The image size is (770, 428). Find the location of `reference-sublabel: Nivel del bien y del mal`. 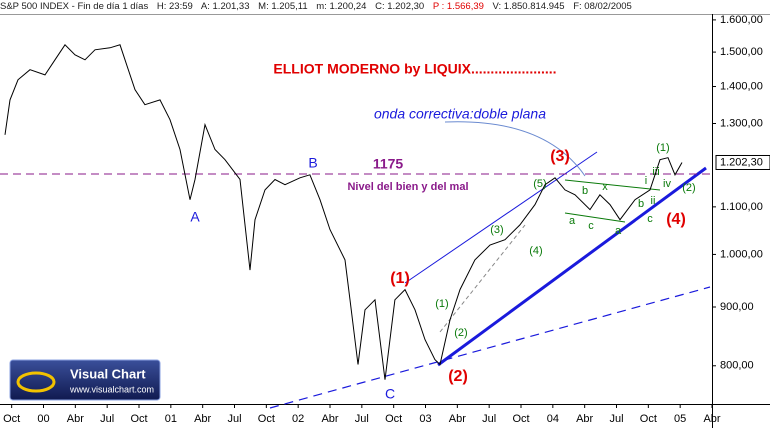

reference-sublabel: Nivel del bien y del mal is located at coordinates (407, 187).